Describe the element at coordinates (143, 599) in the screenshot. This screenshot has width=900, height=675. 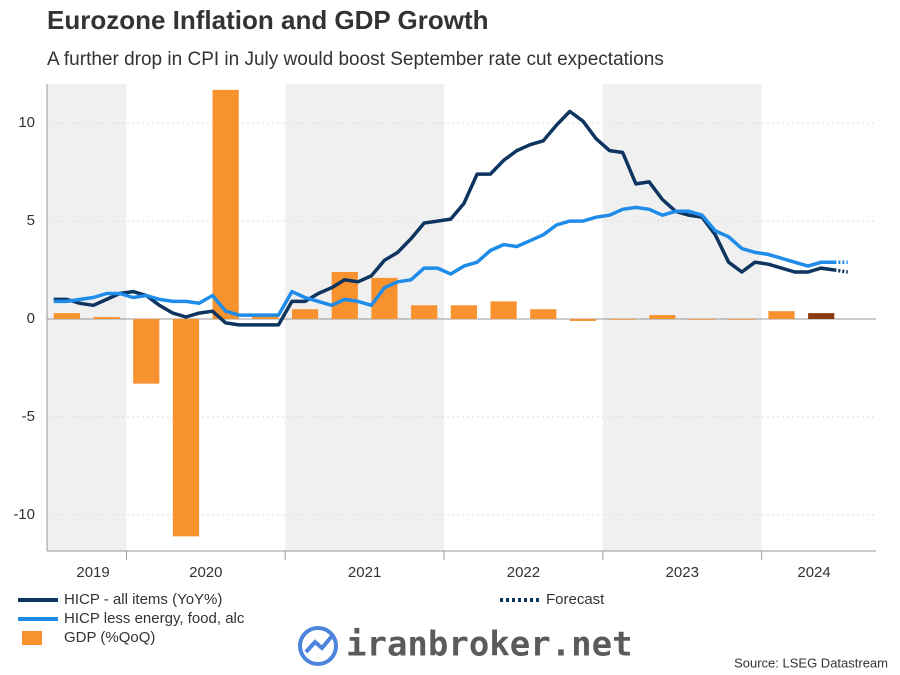
I see `legend-label: HICP - all items (YoY%)` at that location.